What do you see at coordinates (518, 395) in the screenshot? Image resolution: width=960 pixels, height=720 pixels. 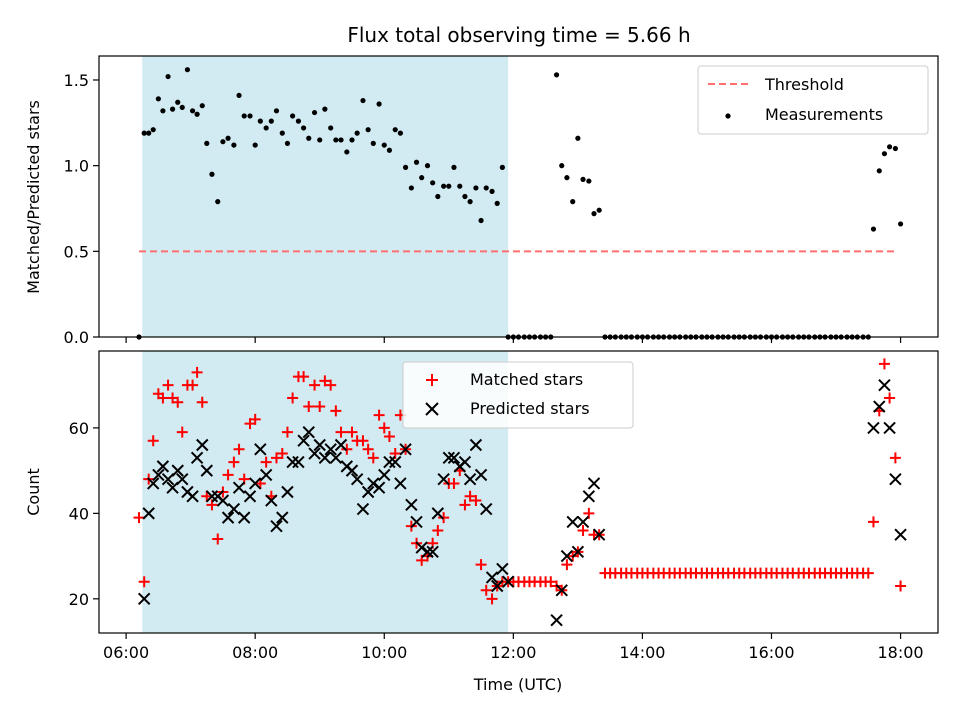 I see `bottom-legend: Matched stars Predicted stars` at bounding box center [518, 395].